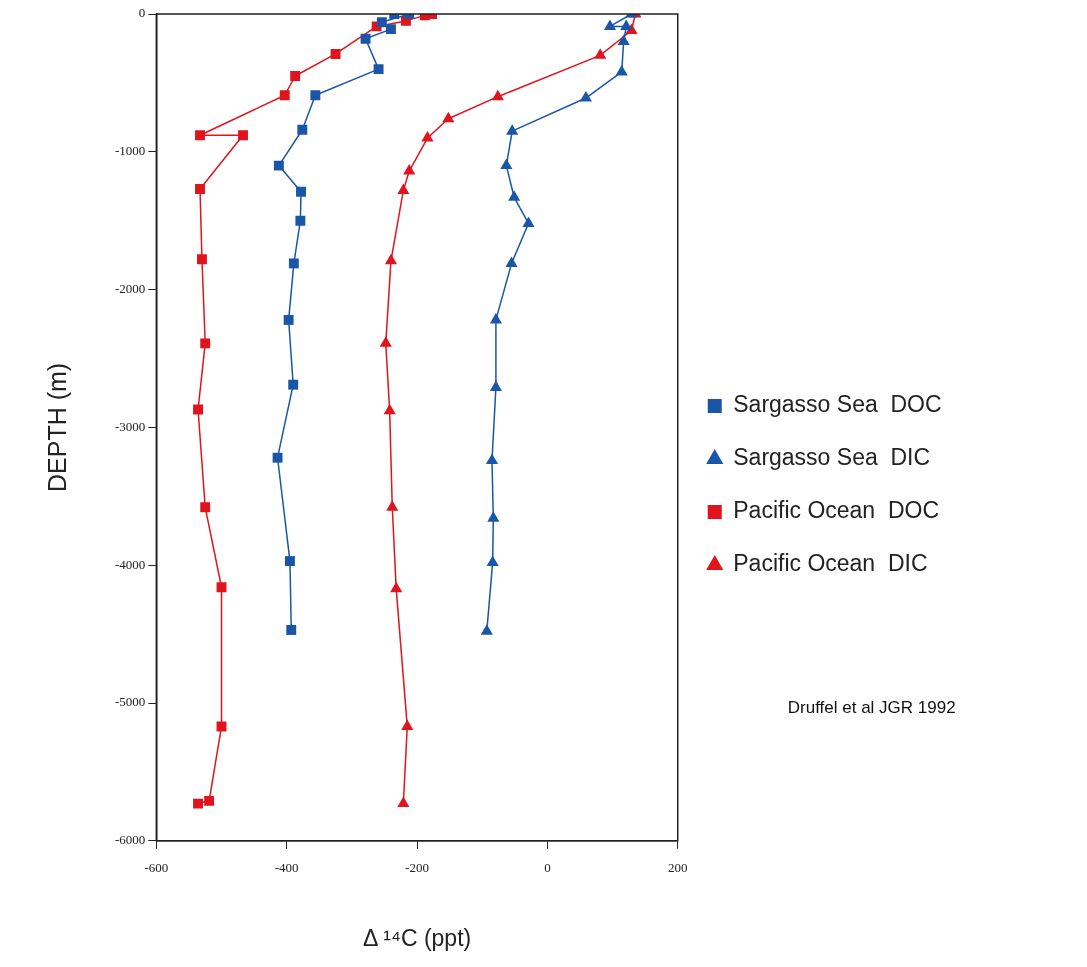 This screenshot has height=967, width=1087. I want to click on y-tick-label: -5000, so click(130, 702).